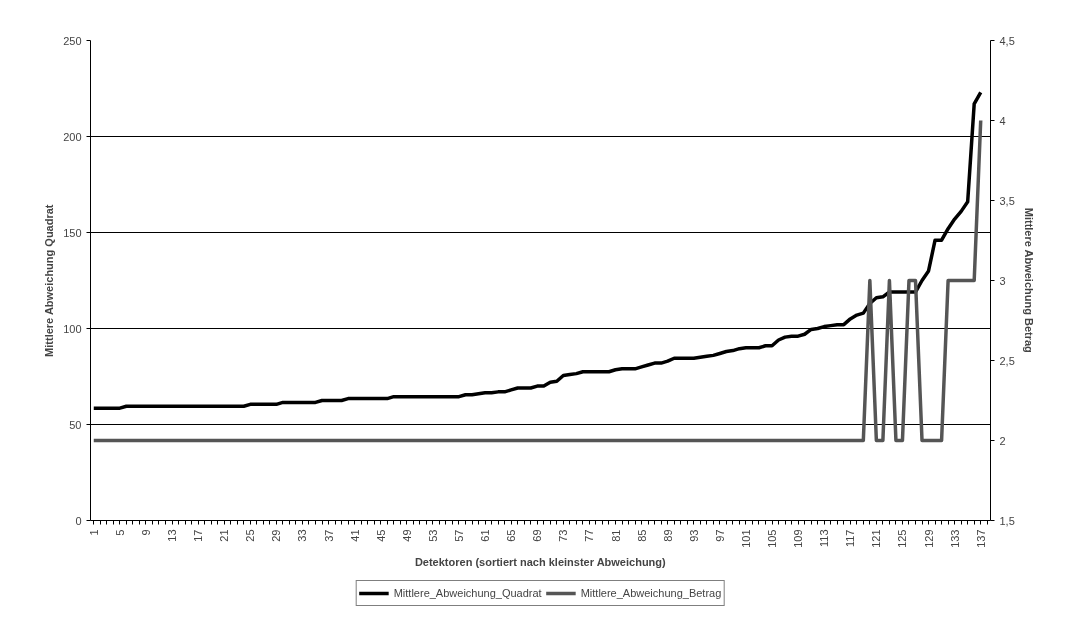 The width and height of the screenshot is (1088, 631). What do you see at coordinates (824, 538) in the screenshot?
I see `x-tick-label: 113` at bounding box center [824, 538].